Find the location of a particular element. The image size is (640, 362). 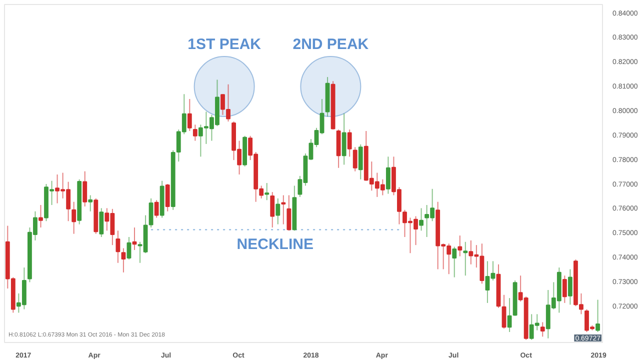

annotation: 1ST PEAK is located at coordinates (225, 45).